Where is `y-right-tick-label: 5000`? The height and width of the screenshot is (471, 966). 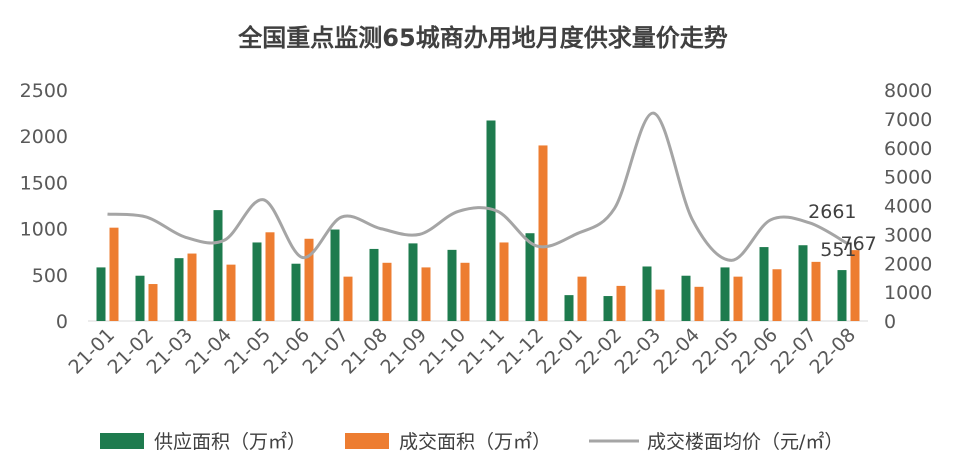
y-right-tick-label: 5000 is located at coordinates (908, 178).